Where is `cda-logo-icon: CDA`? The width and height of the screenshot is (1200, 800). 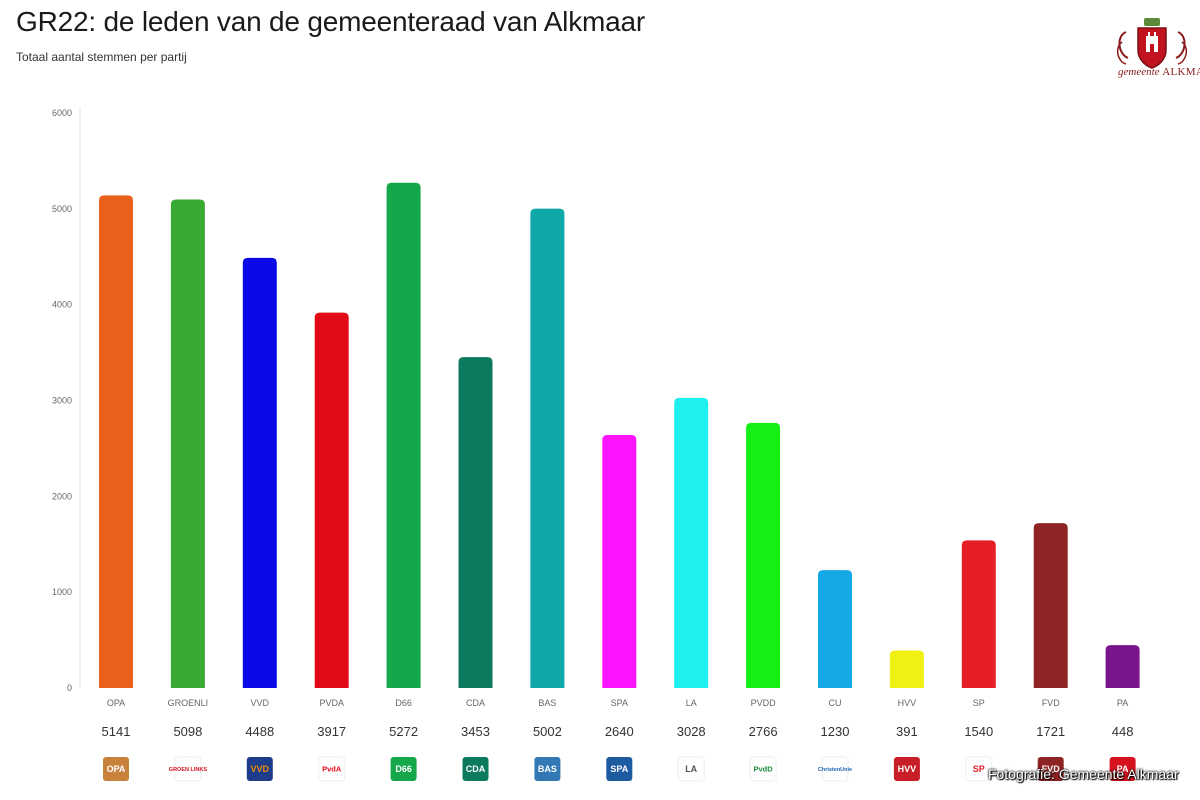
cda-logo-icon: CDA is located at coordinates (475, 769).